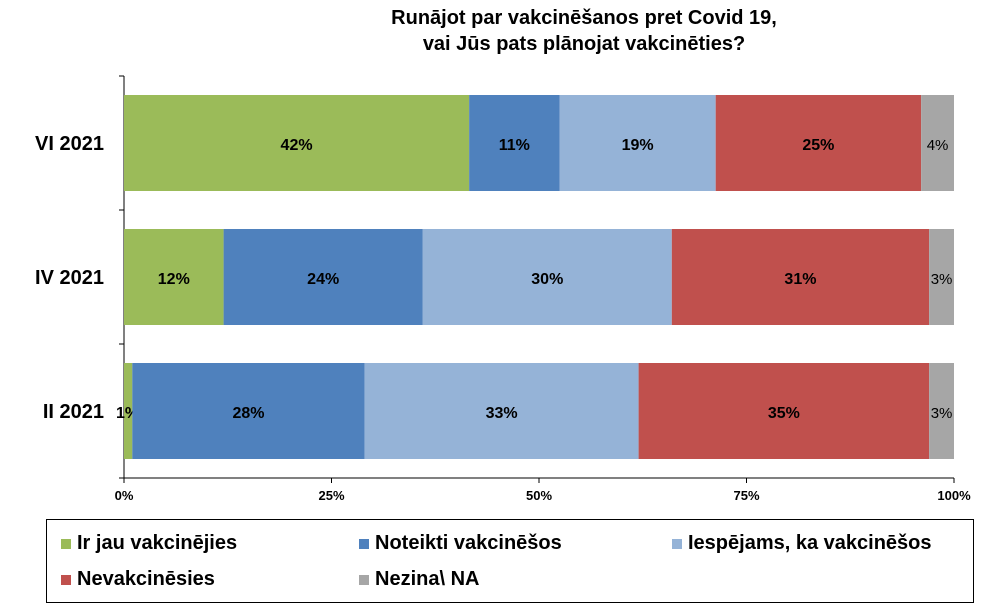 The width and height of the screenshot is (989, 611). I want to click on data-label: 12%, so click(174, 279).